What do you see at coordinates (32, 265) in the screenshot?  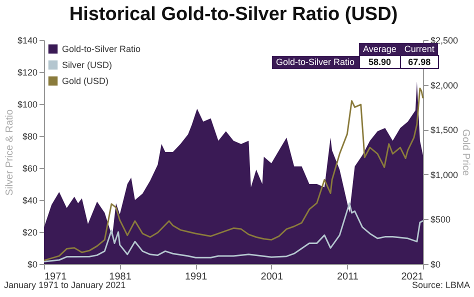 I see `y-tick-label: $0` at bounding box center [32, 265].